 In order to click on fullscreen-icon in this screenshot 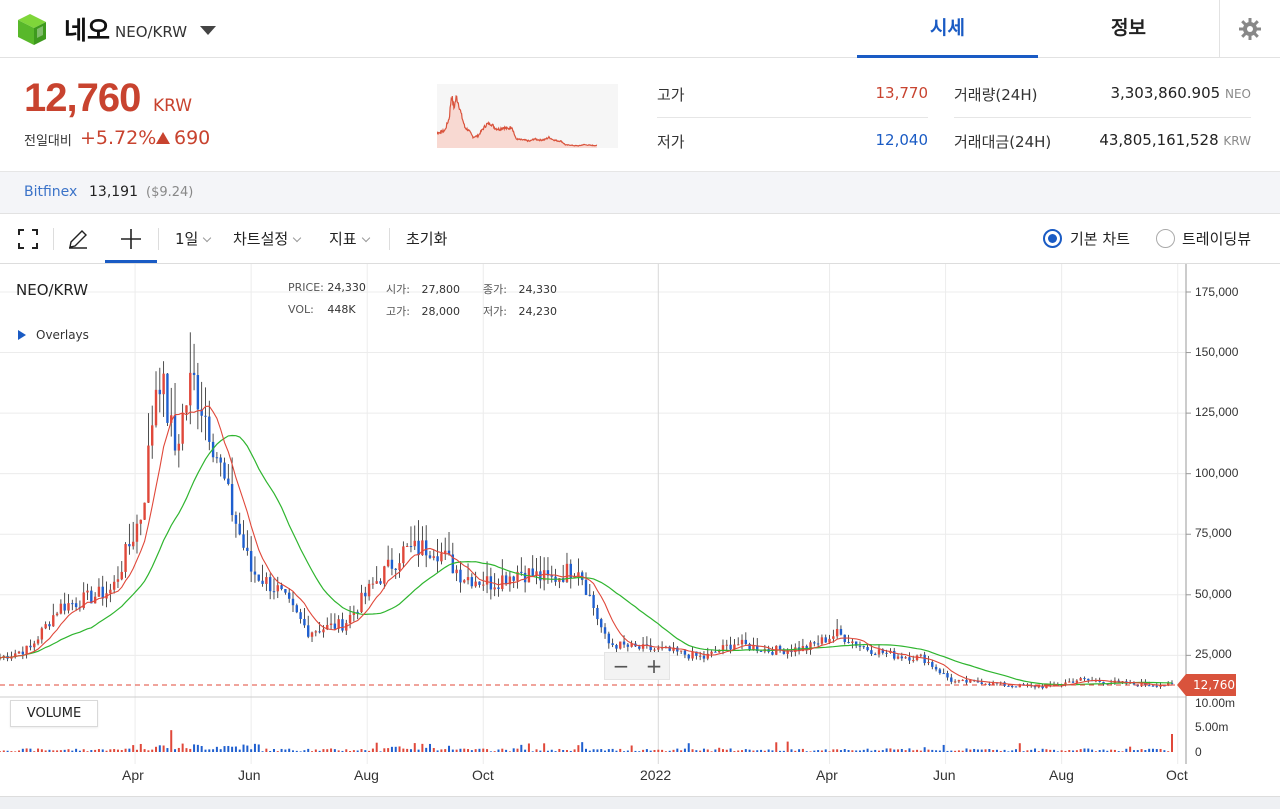, I will do `click(28, 239)`.